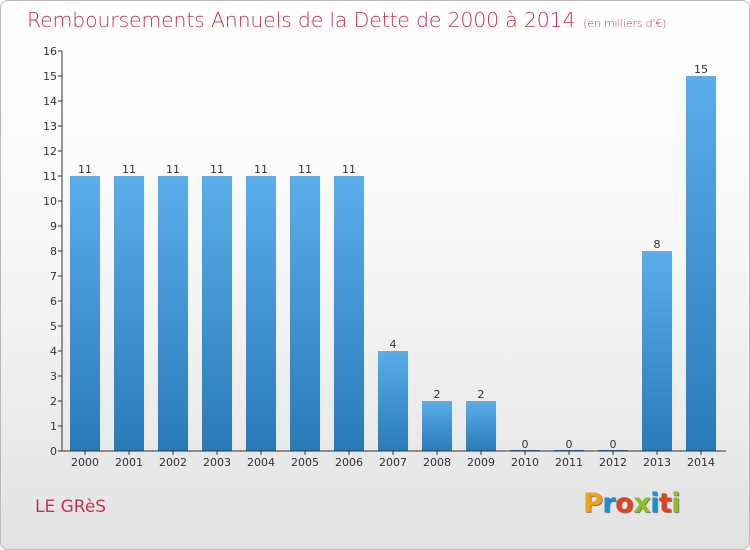 The width and height of the screenshot is (750, 550). What do you see at coordinates (437, 394) in the screenshot?
I see `data-label-2008: 2` at bounding box center [437, 394].